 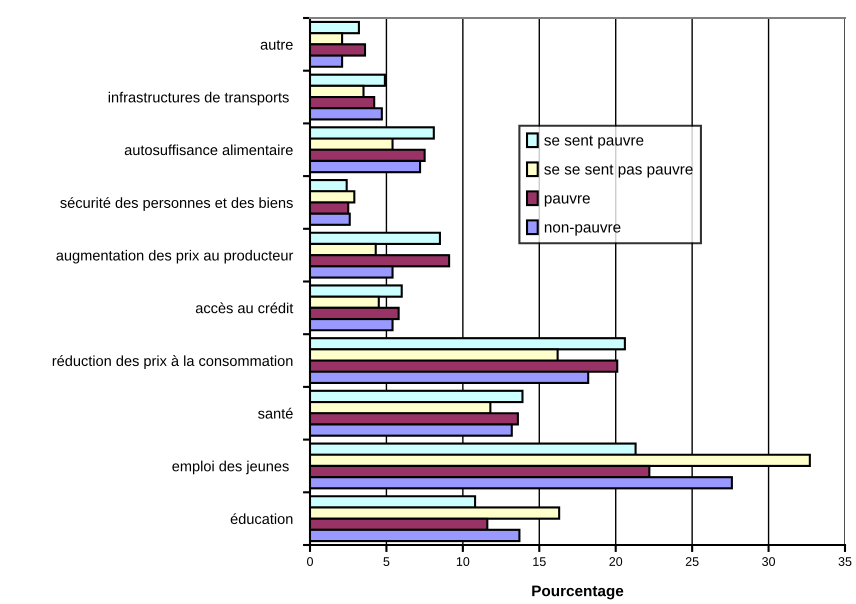 What do you see at coordinates (175, 257) in the screenshot?
I see `y-tick-label: augmentation des prix au producteur` at bounding box center [175, 257].